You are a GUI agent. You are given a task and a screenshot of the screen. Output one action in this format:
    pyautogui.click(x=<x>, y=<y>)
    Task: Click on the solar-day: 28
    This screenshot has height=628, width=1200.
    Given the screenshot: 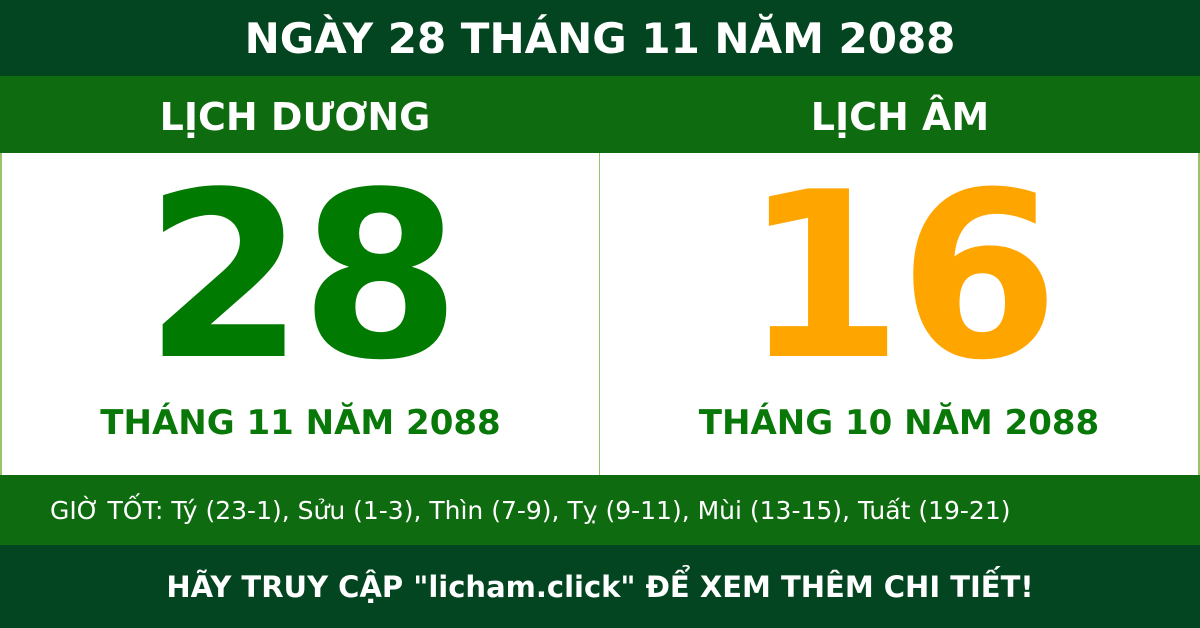 What is the action you would take?
    pyautogui.click(x=302, y=277)
    